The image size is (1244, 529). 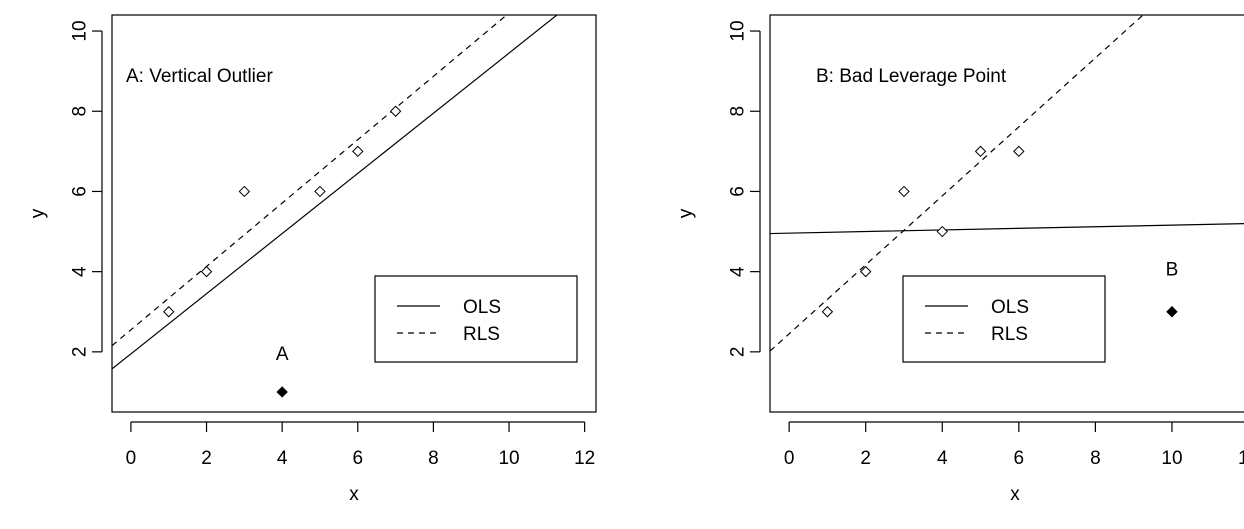 I want to click on panel-title: B: Bad Leverage Point, so click(x=911, y=76).